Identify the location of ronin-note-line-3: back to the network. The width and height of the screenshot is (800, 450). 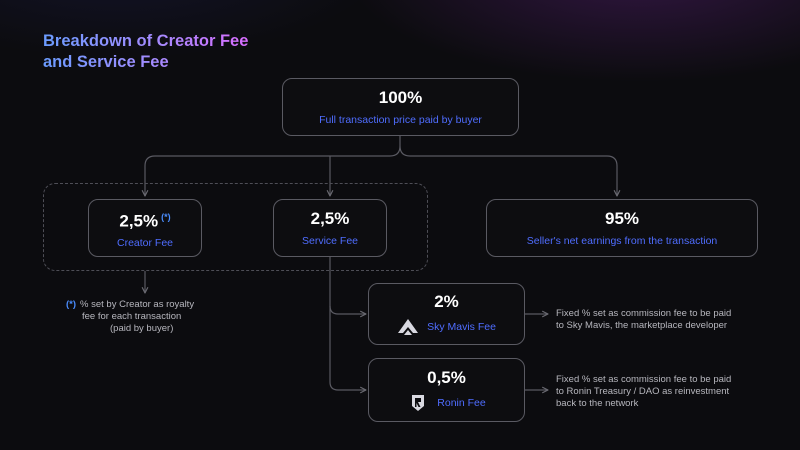
(597, 403).